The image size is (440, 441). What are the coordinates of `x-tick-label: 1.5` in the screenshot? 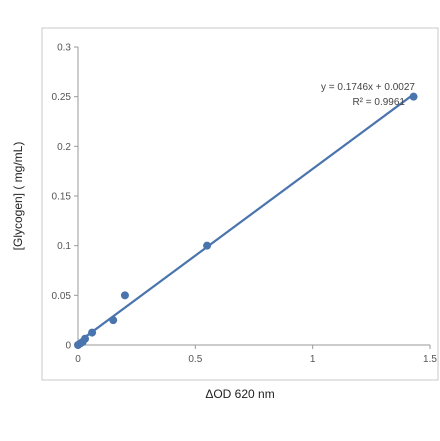 It's located at (430, 359).